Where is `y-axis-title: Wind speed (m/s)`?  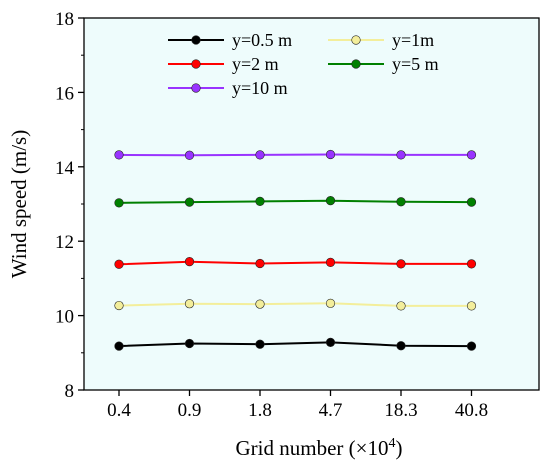
y-axis-title: Wind speed (m/s) is located at coordinates (19, 204).